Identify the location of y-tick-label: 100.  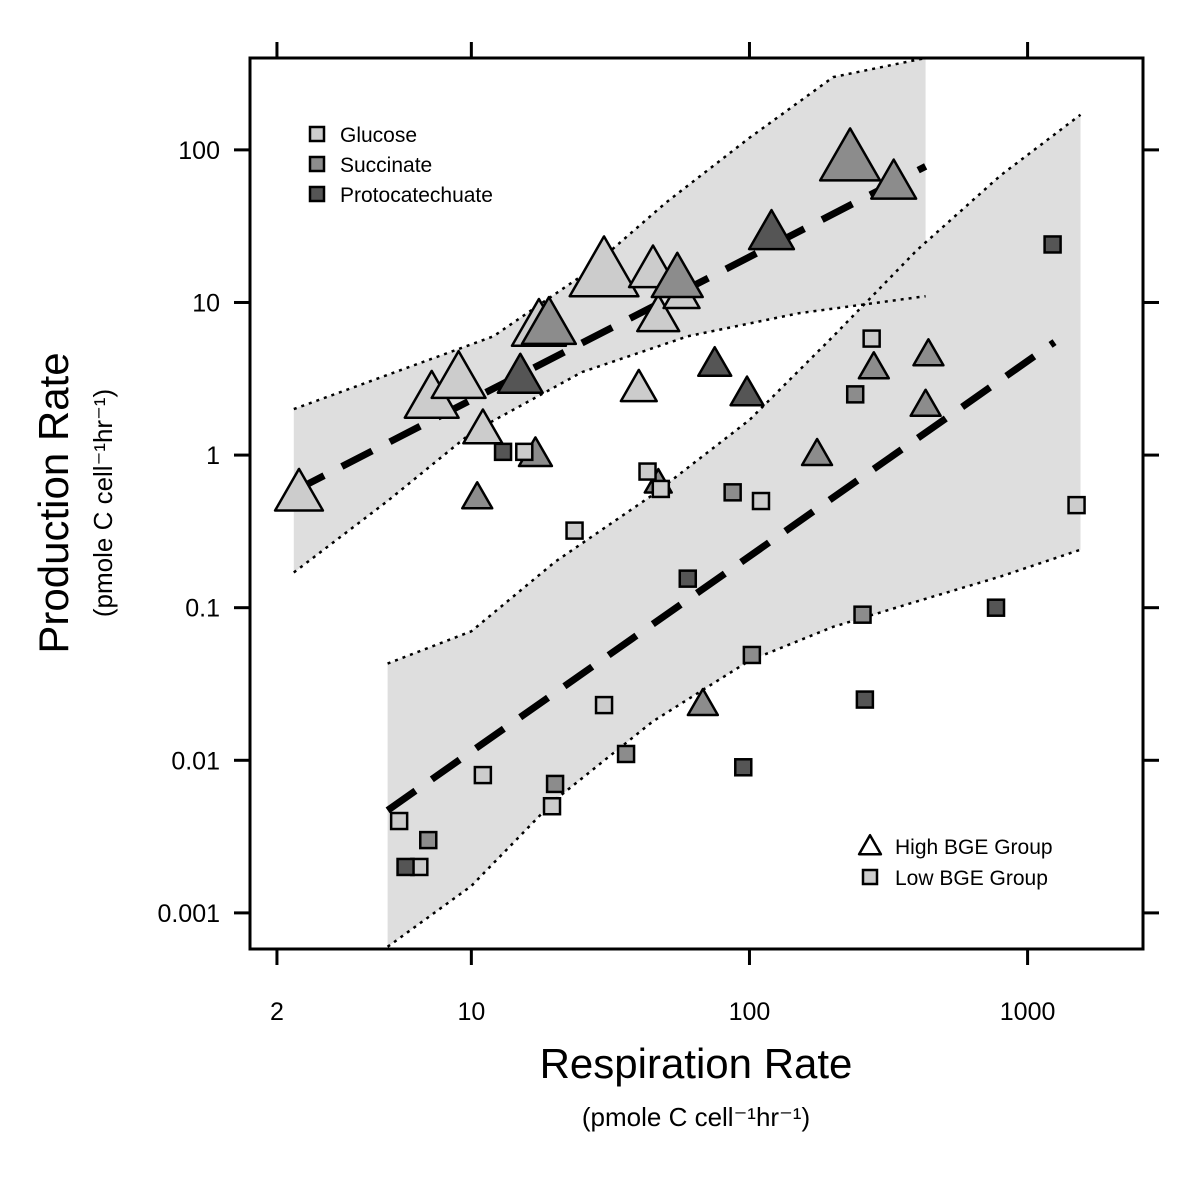
(199, 151).